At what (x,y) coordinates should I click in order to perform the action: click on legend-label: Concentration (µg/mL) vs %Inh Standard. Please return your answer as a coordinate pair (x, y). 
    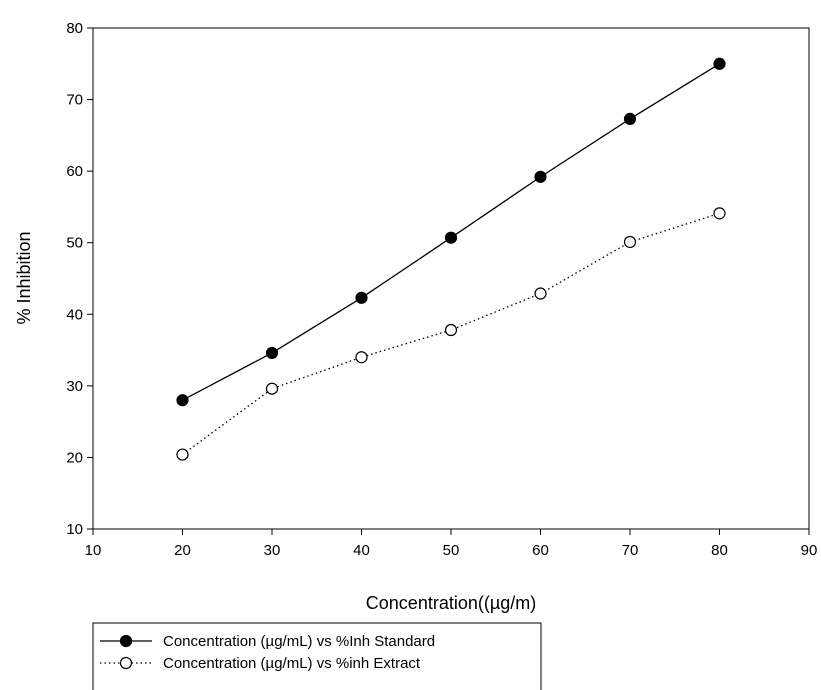
    Looking at the image, I should click on (299, 641).